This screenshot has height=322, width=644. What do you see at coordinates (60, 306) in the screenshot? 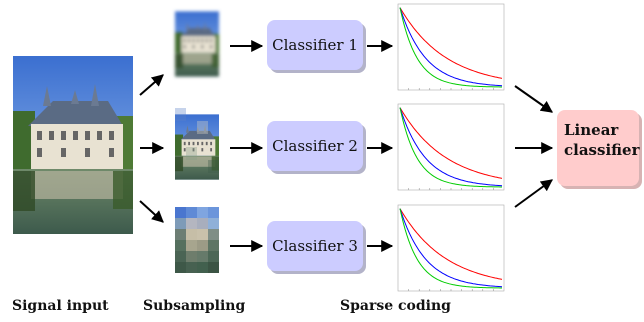
I see `caption-signal-input: Signal input` at bounding box center [60, 306].